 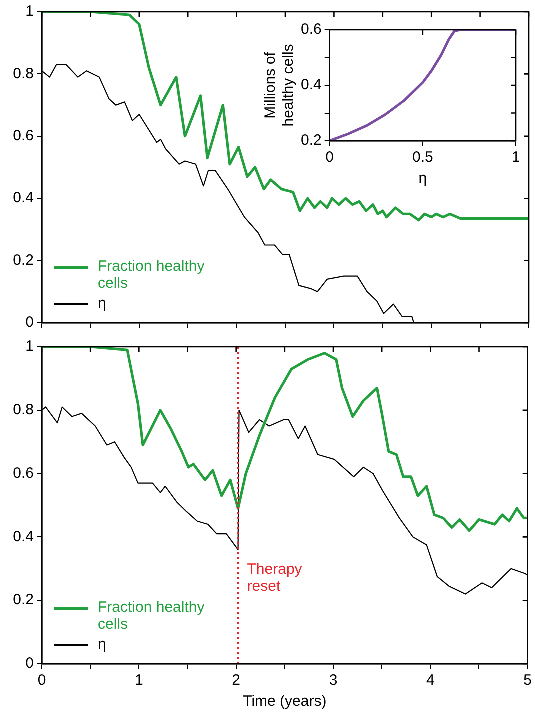 I want to click on x-tick-label: 0.5, so click(x=423, y=157).